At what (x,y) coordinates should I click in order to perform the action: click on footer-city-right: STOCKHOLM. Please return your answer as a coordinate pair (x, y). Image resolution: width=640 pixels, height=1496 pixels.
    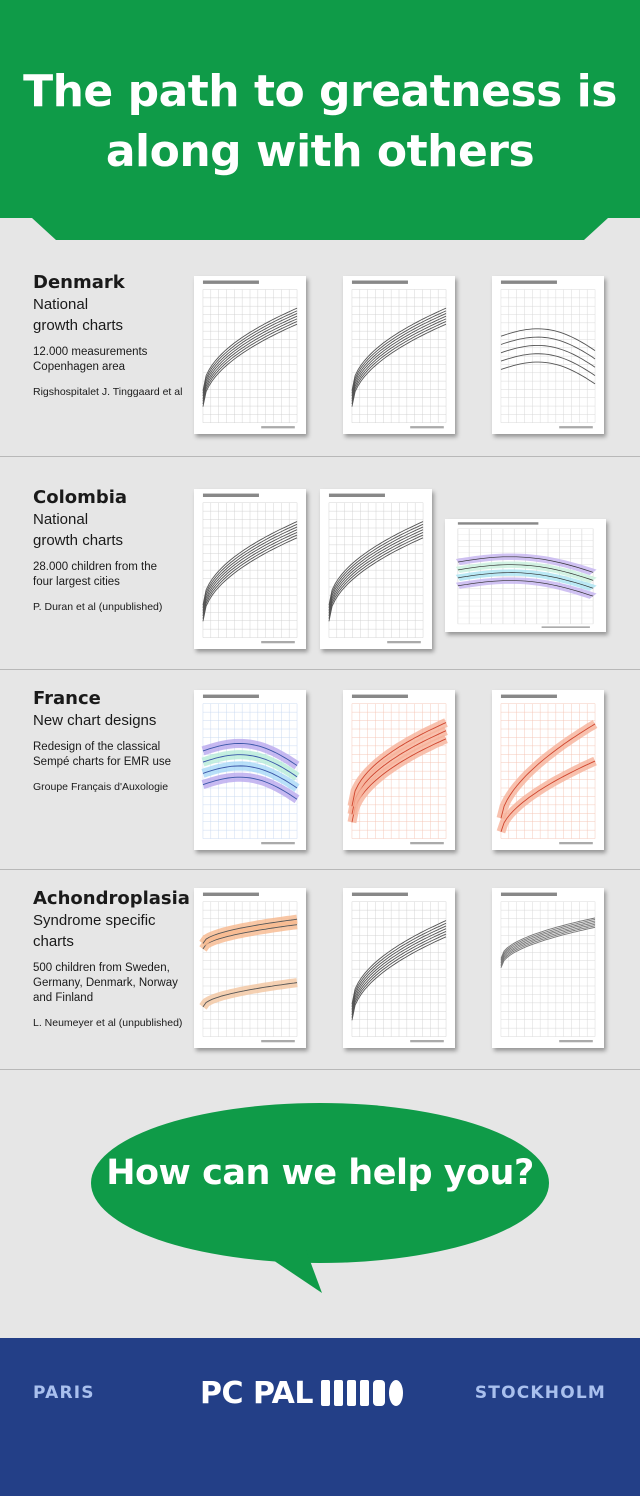
    Looking at the image, I should click on (540, 1393).